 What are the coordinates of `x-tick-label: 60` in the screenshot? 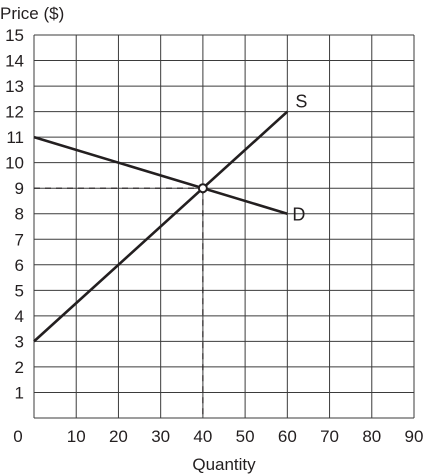 It's located at (287, 436).